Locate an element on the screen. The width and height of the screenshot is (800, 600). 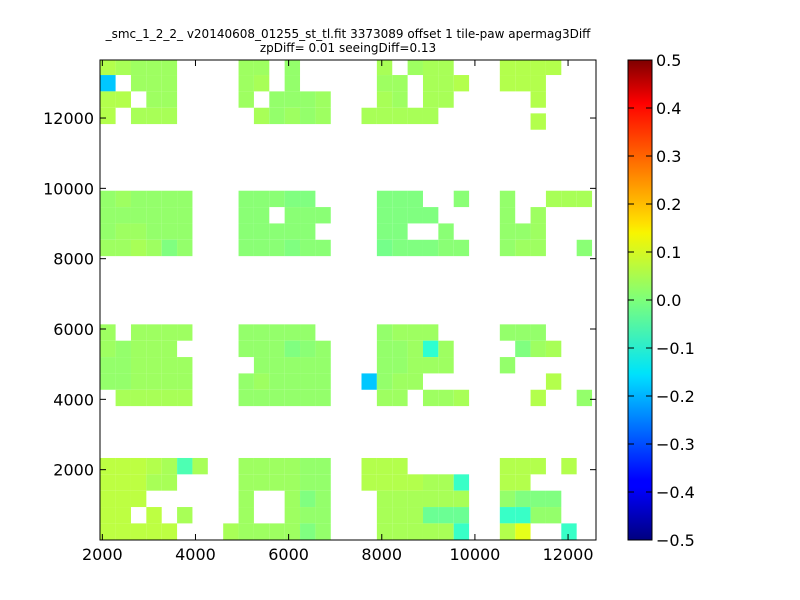
x-tick-label: 2000 is located at coordinates (102, 554).